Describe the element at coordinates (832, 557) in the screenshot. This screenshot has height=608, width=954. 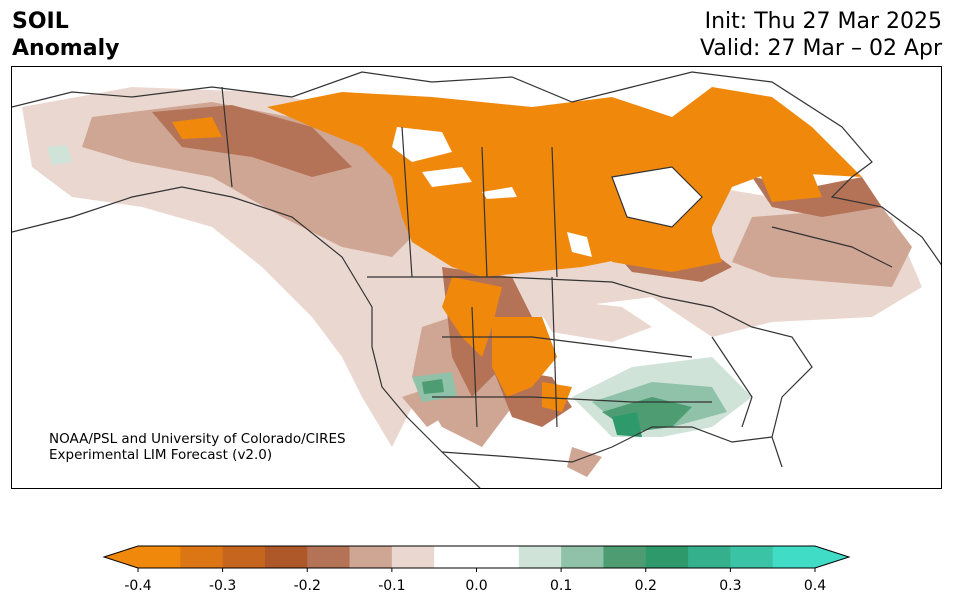
I see `colorbar-right-arrow` at that location.